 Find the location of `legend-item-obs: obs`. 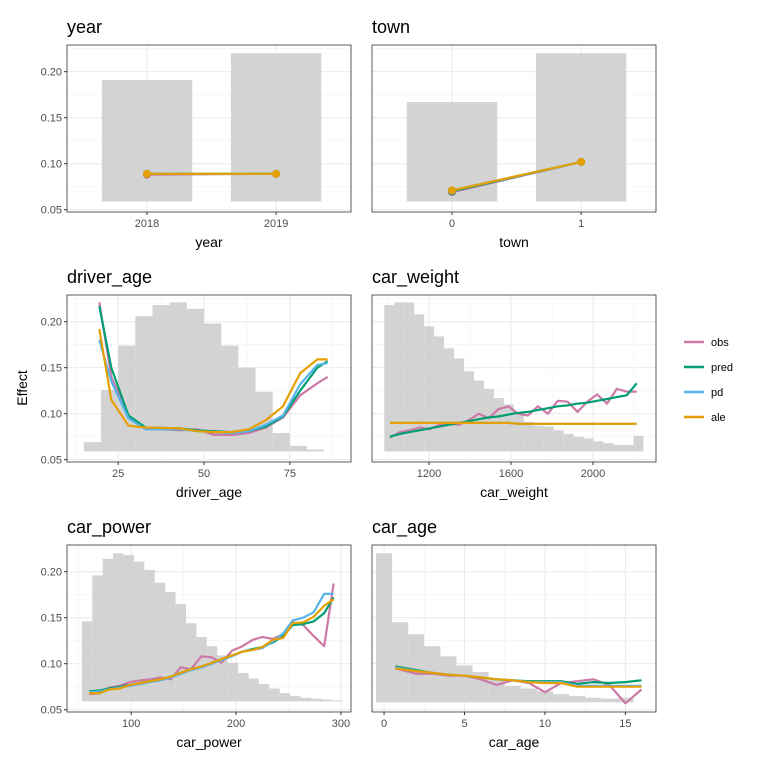

legend-item-obs: obs is located at coordinates (706, 343).